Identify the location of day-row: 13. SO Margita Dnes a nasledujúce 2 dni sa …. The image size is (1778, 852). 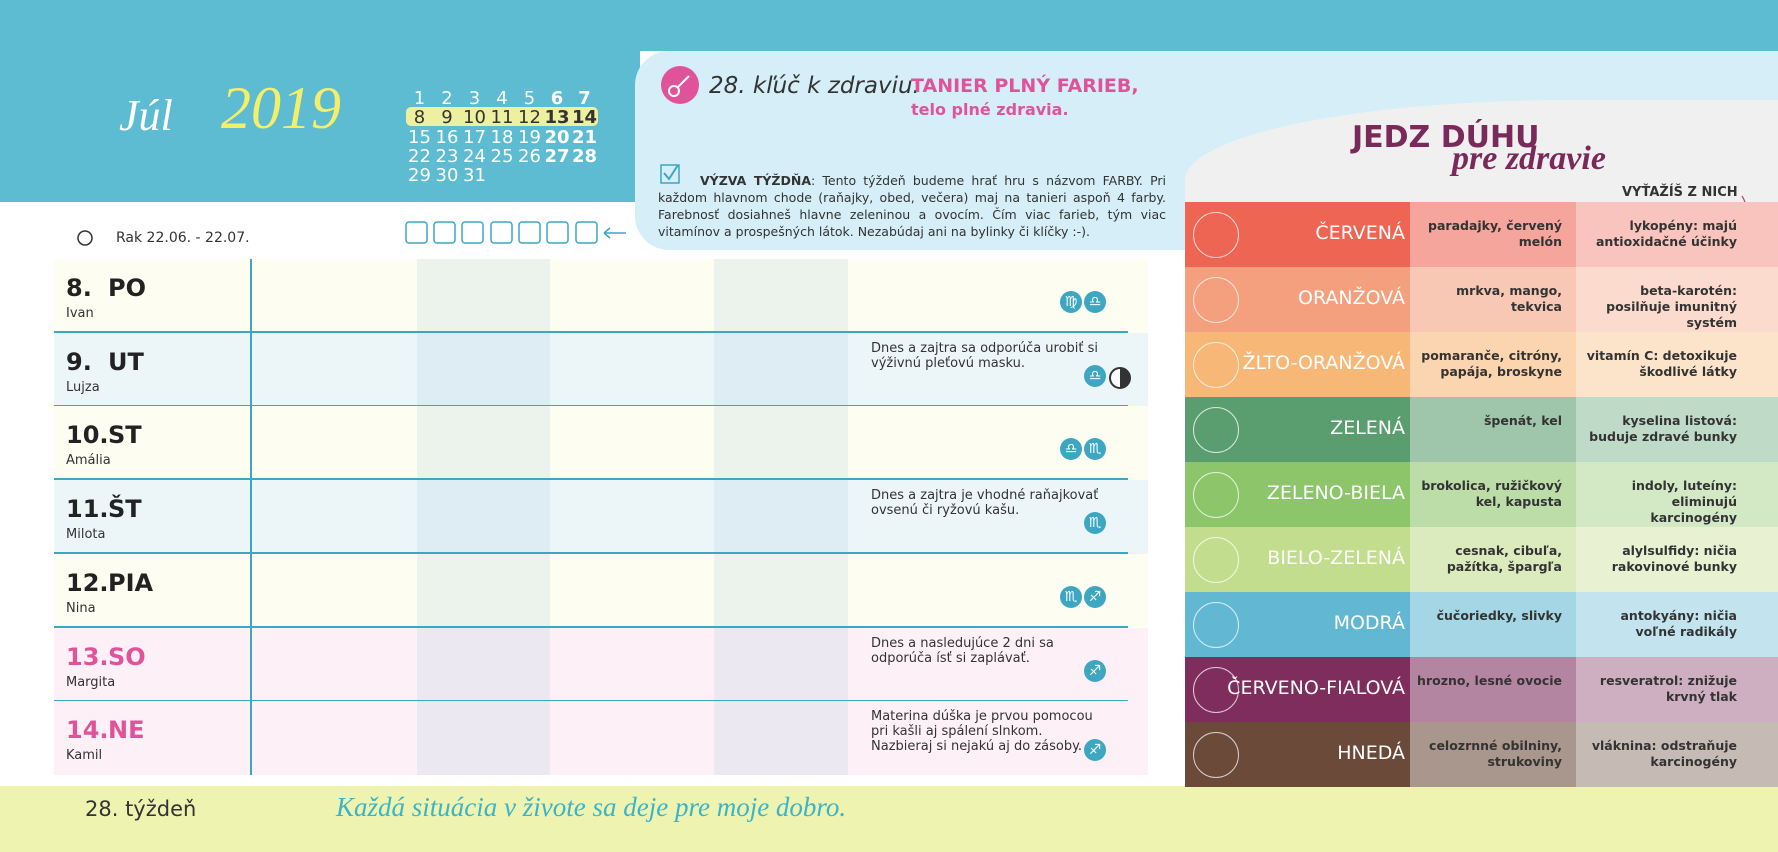
(601, 664).